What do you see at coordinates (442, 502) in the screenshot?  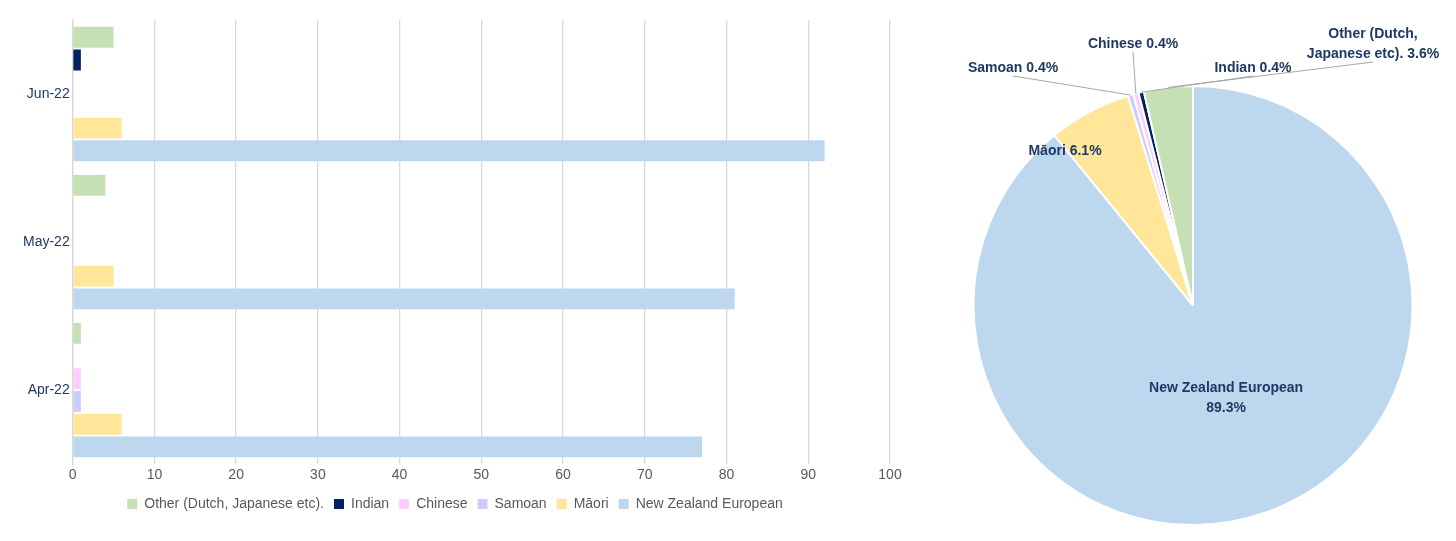 I see `legend-label: Chinese` at bounding box center [442, 502].